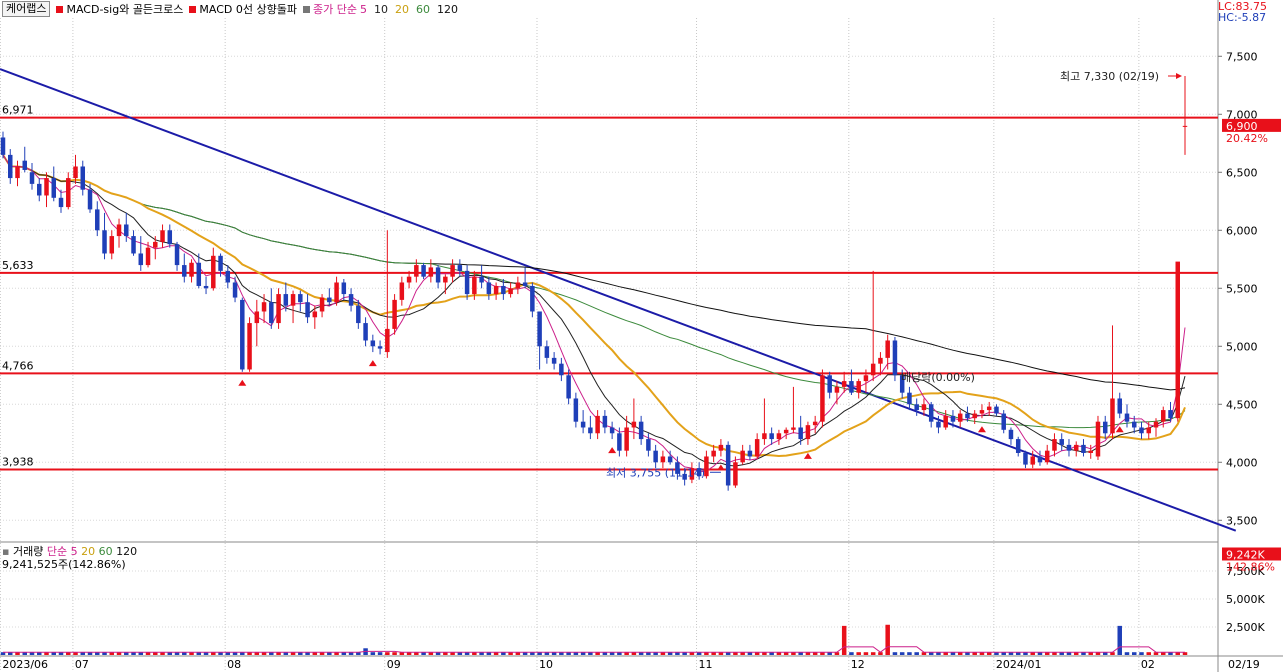 This screenshot has height=672, width=1283. What do you see at coordinates (1242, 172) in the screenshot?
I see `price-tick-label: 6,500` at bounding box center [1242, 172].